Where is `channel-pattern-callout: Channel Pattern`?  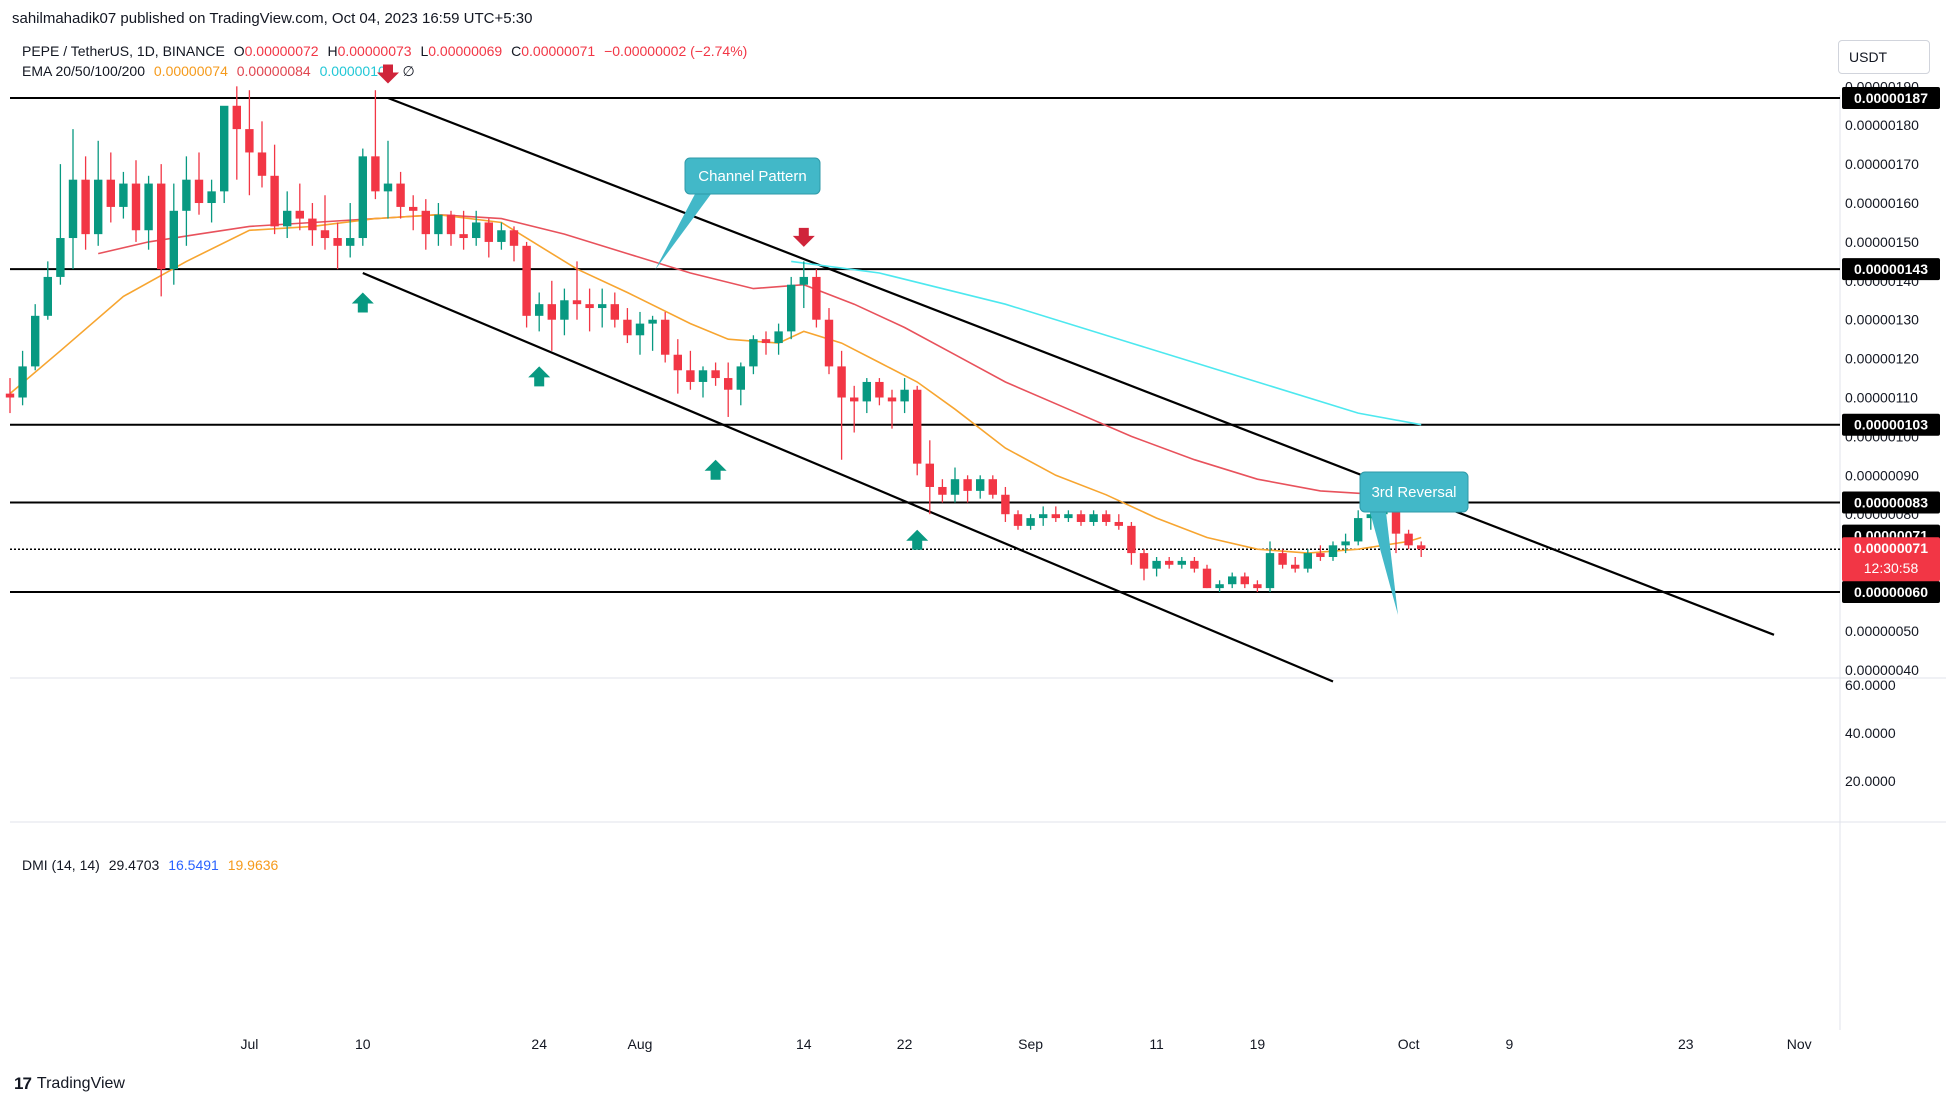
channel-pattern-callout: Channel Pattern is located at coordinates (738, 213).